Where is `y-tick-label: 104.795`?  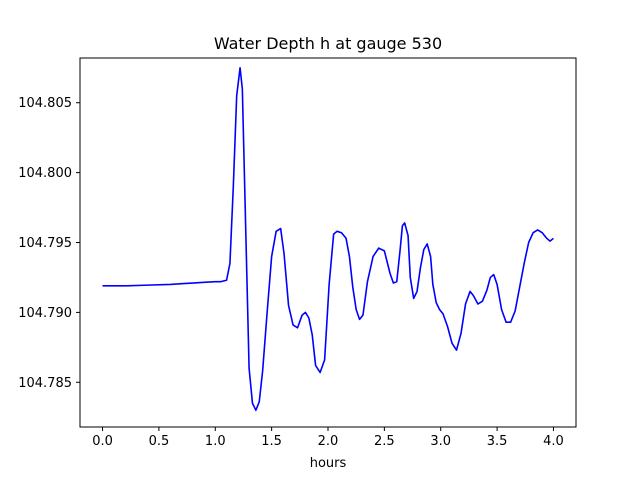 y-tick-label: 104.795 is located at coordinates (45, 243).